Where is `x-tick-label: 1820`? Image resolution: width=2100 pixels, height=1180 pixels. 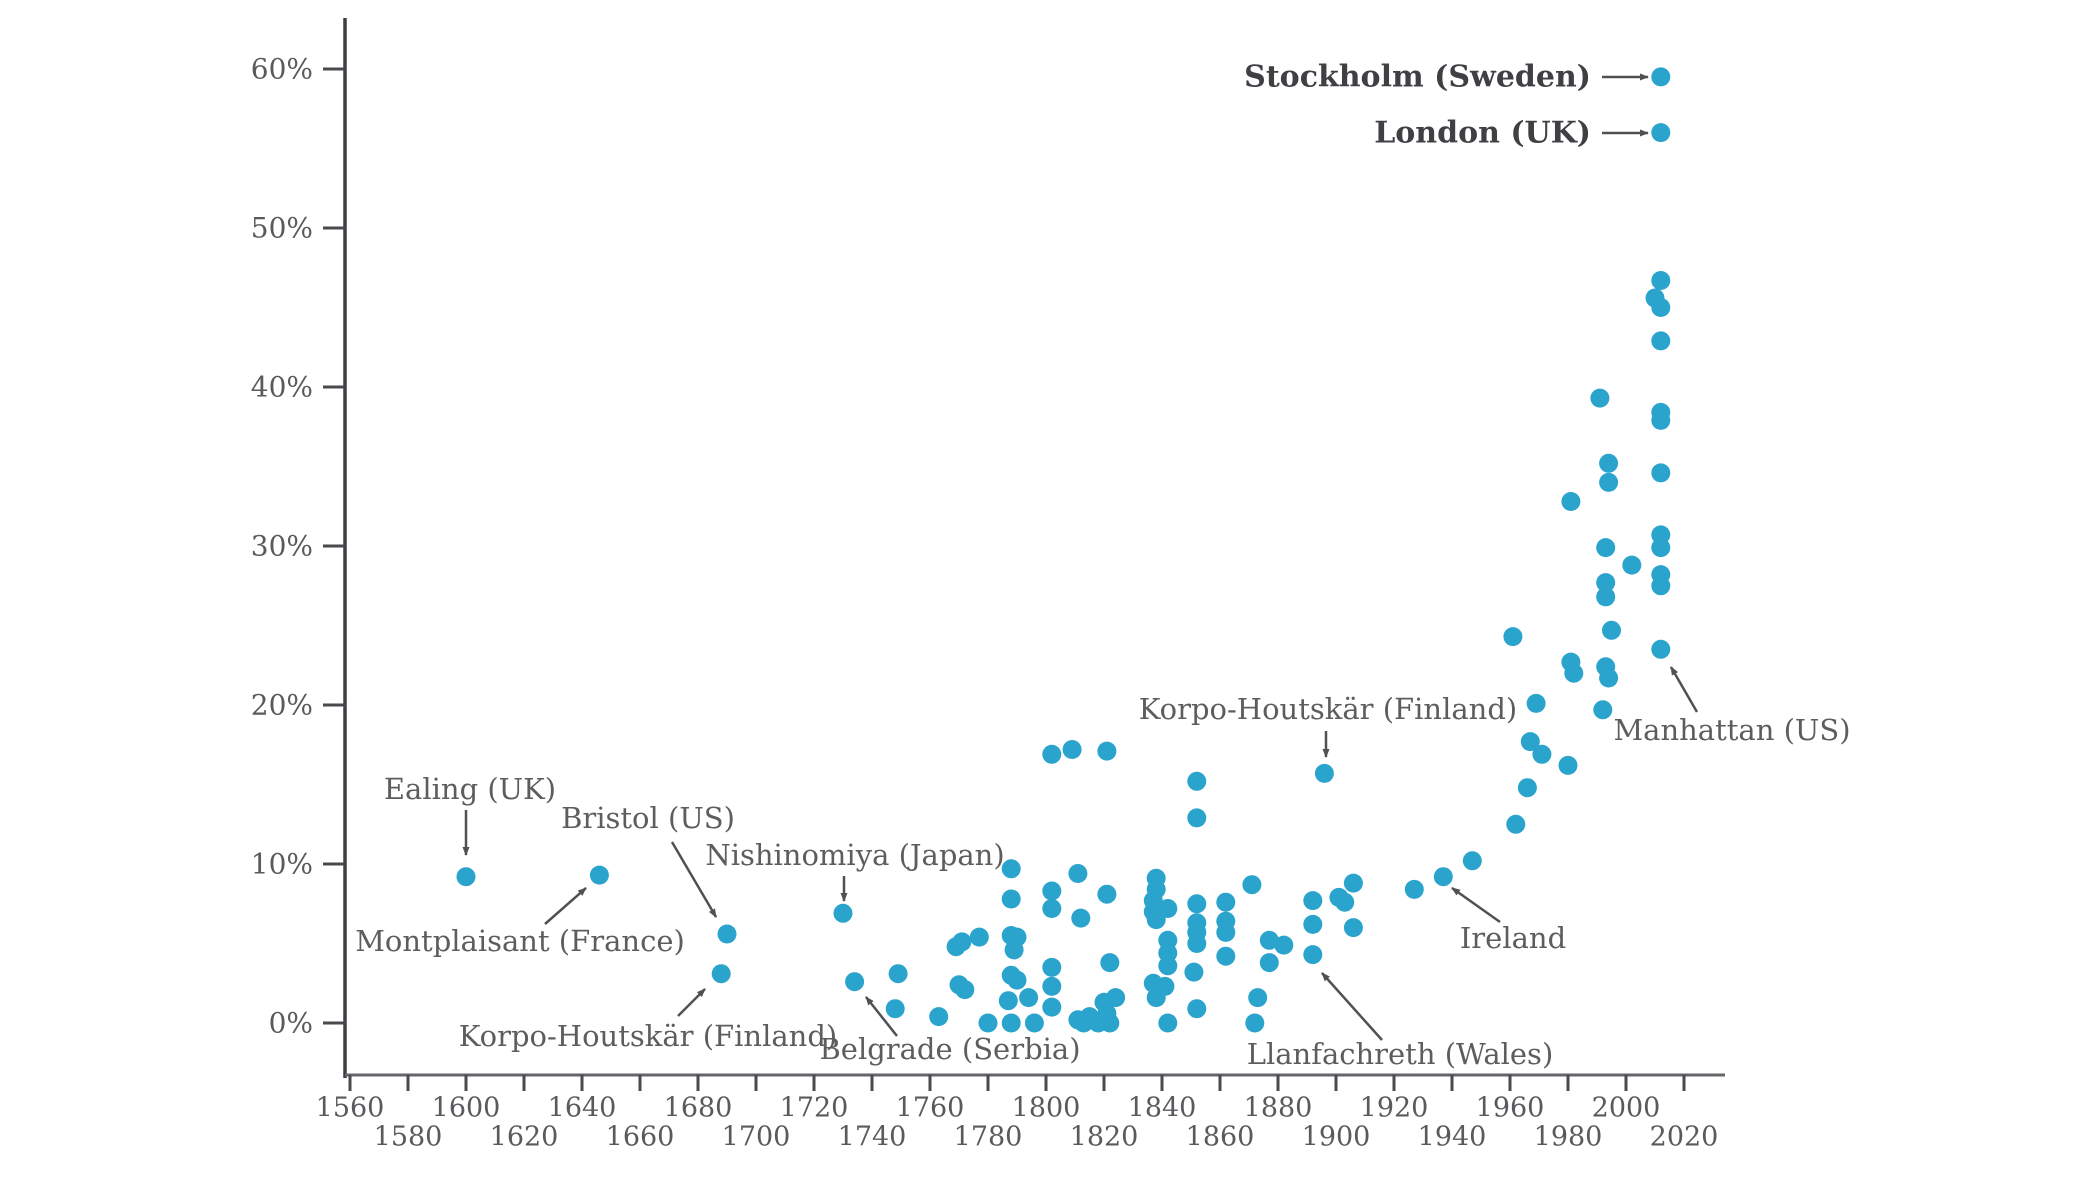 x-tick-label: 1820 is located at coordinates (1104, 1137).